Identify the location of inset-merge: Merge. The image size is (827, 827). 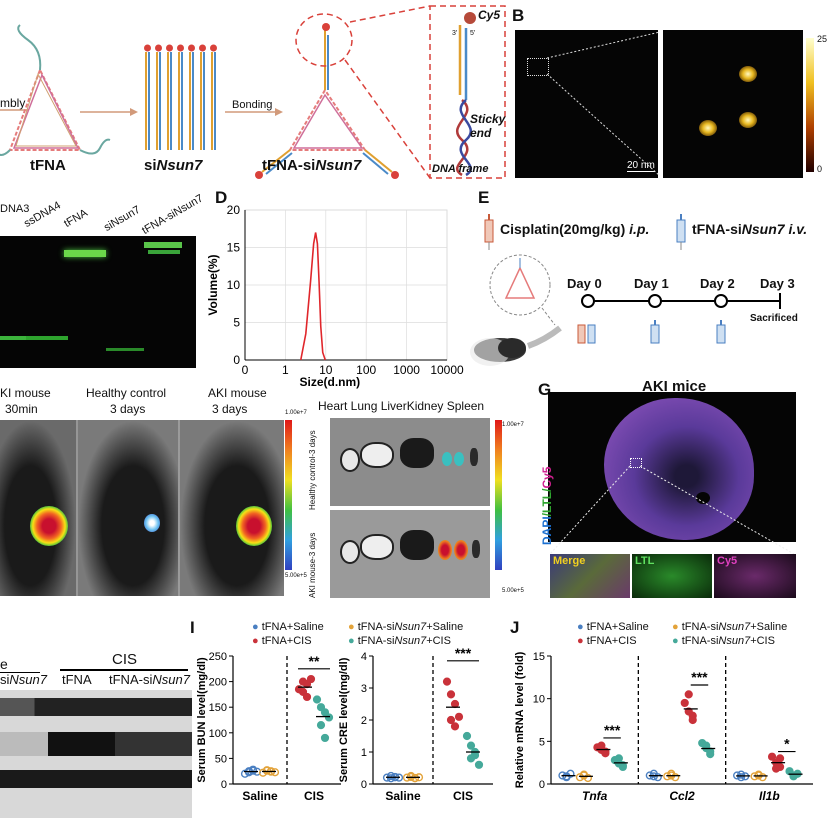
(590, 576).